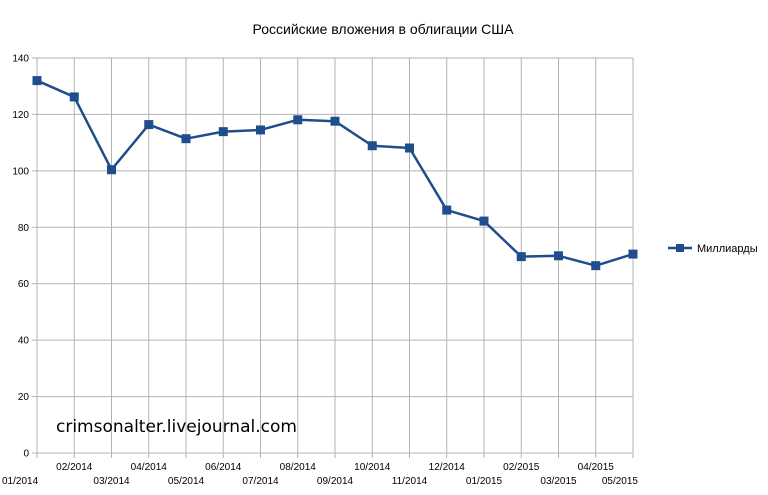 Image resolution: width=768 pixels, height=495 pixels. What do you see at coordinates (521, 467) in the screenshot?
I see `x-tick-label: 02/2015` at bounding box center [521, 467].